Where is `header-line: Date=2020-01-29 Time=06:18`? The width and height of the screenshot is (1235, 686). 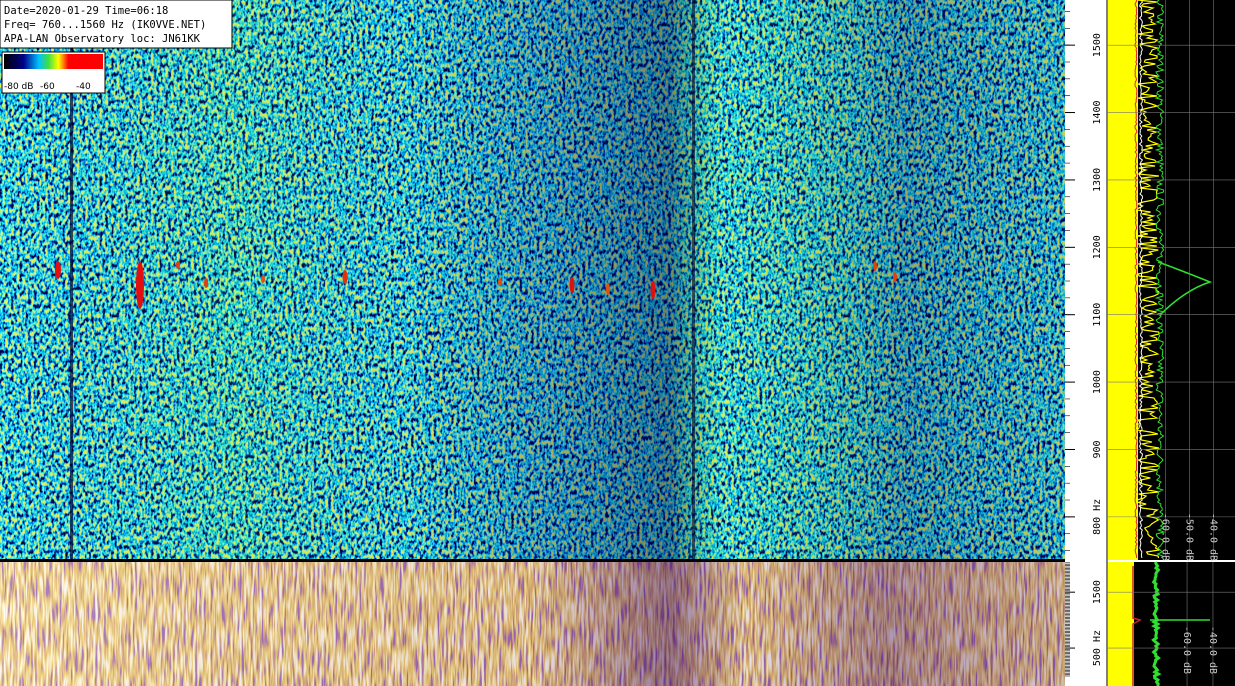 header-line: Date=2020-01-29 Time=06:18 is located at coordinates (86, 11).